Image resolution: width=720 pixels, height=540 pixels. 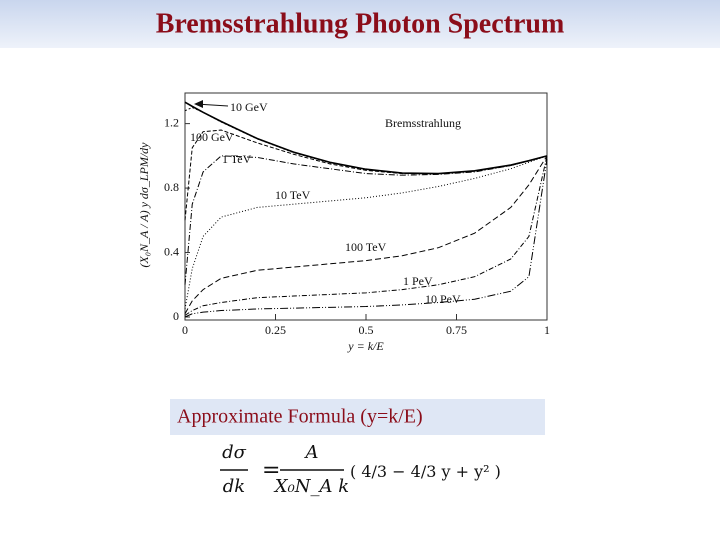 I want to click on series-label: 10 TeV, so click(x=293, y=195).